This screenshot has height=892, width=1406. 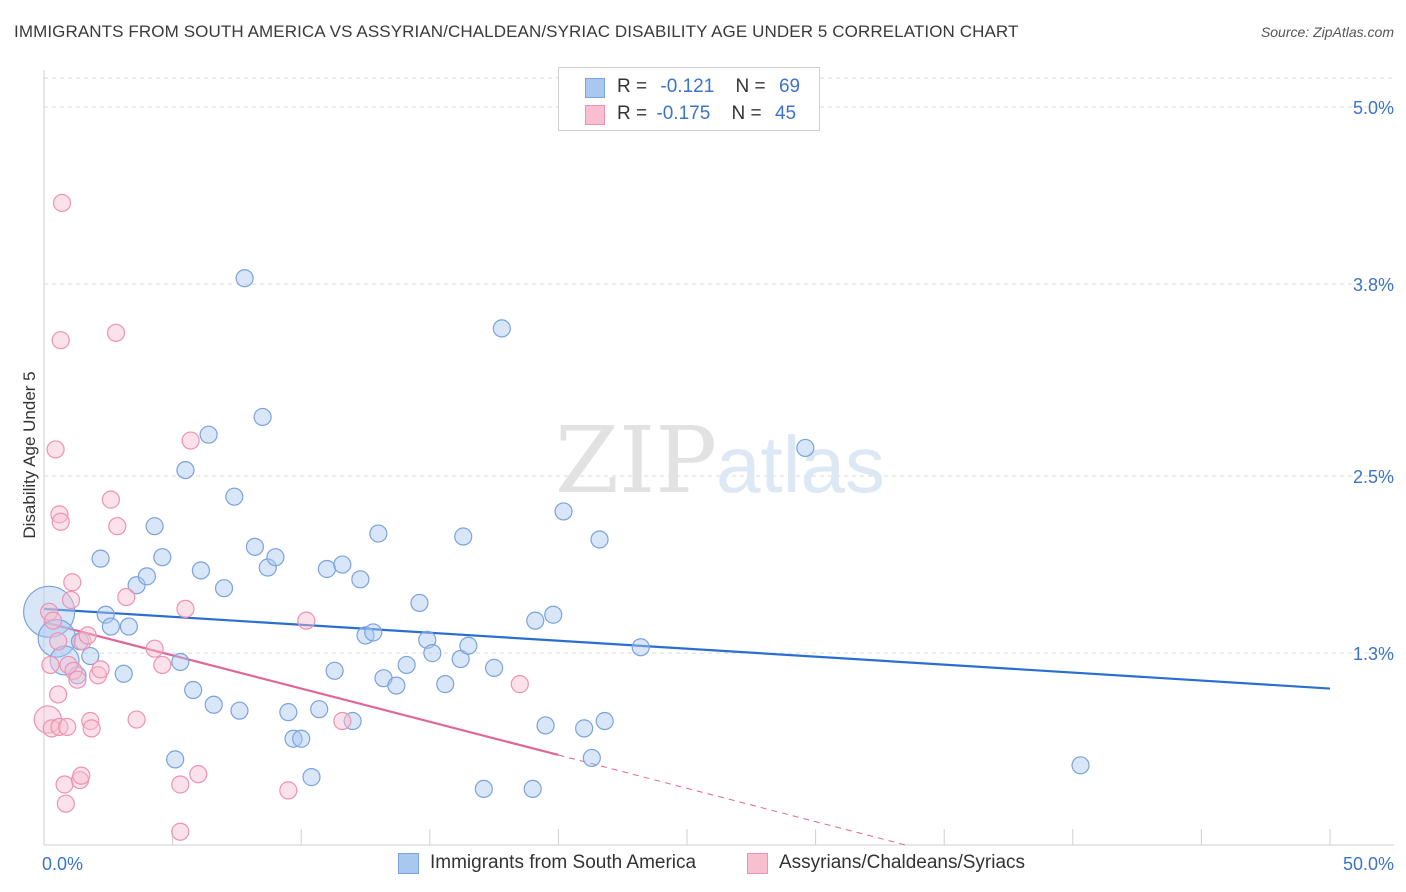 What do you see at coordinates (687, 86) in the screenshot?
I see `legend-r-value-1: -0.121` at bounding box center [687, 86].